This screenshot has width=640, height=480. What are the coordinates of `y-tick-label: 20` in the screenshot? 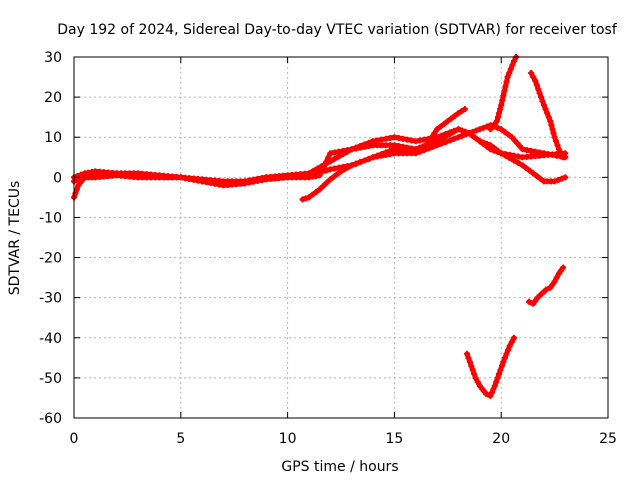 It's located at (53, 98).